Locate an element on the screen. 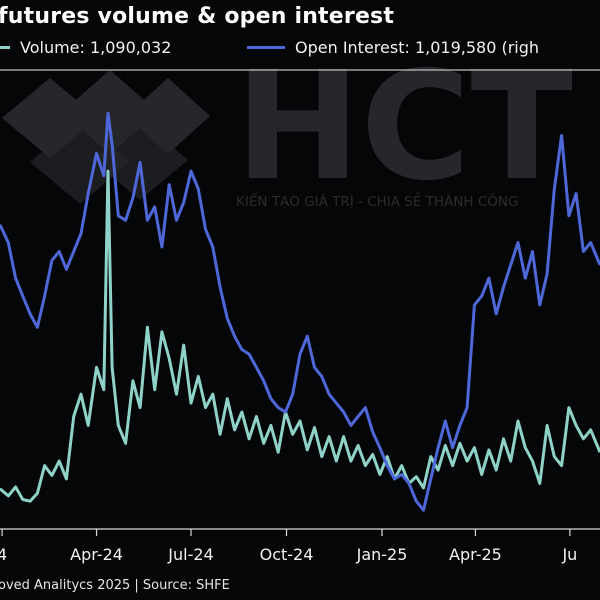 This screenshot has height=600, width=600. x-tick-label: Jul-24 is located at coordinates (190, 554).